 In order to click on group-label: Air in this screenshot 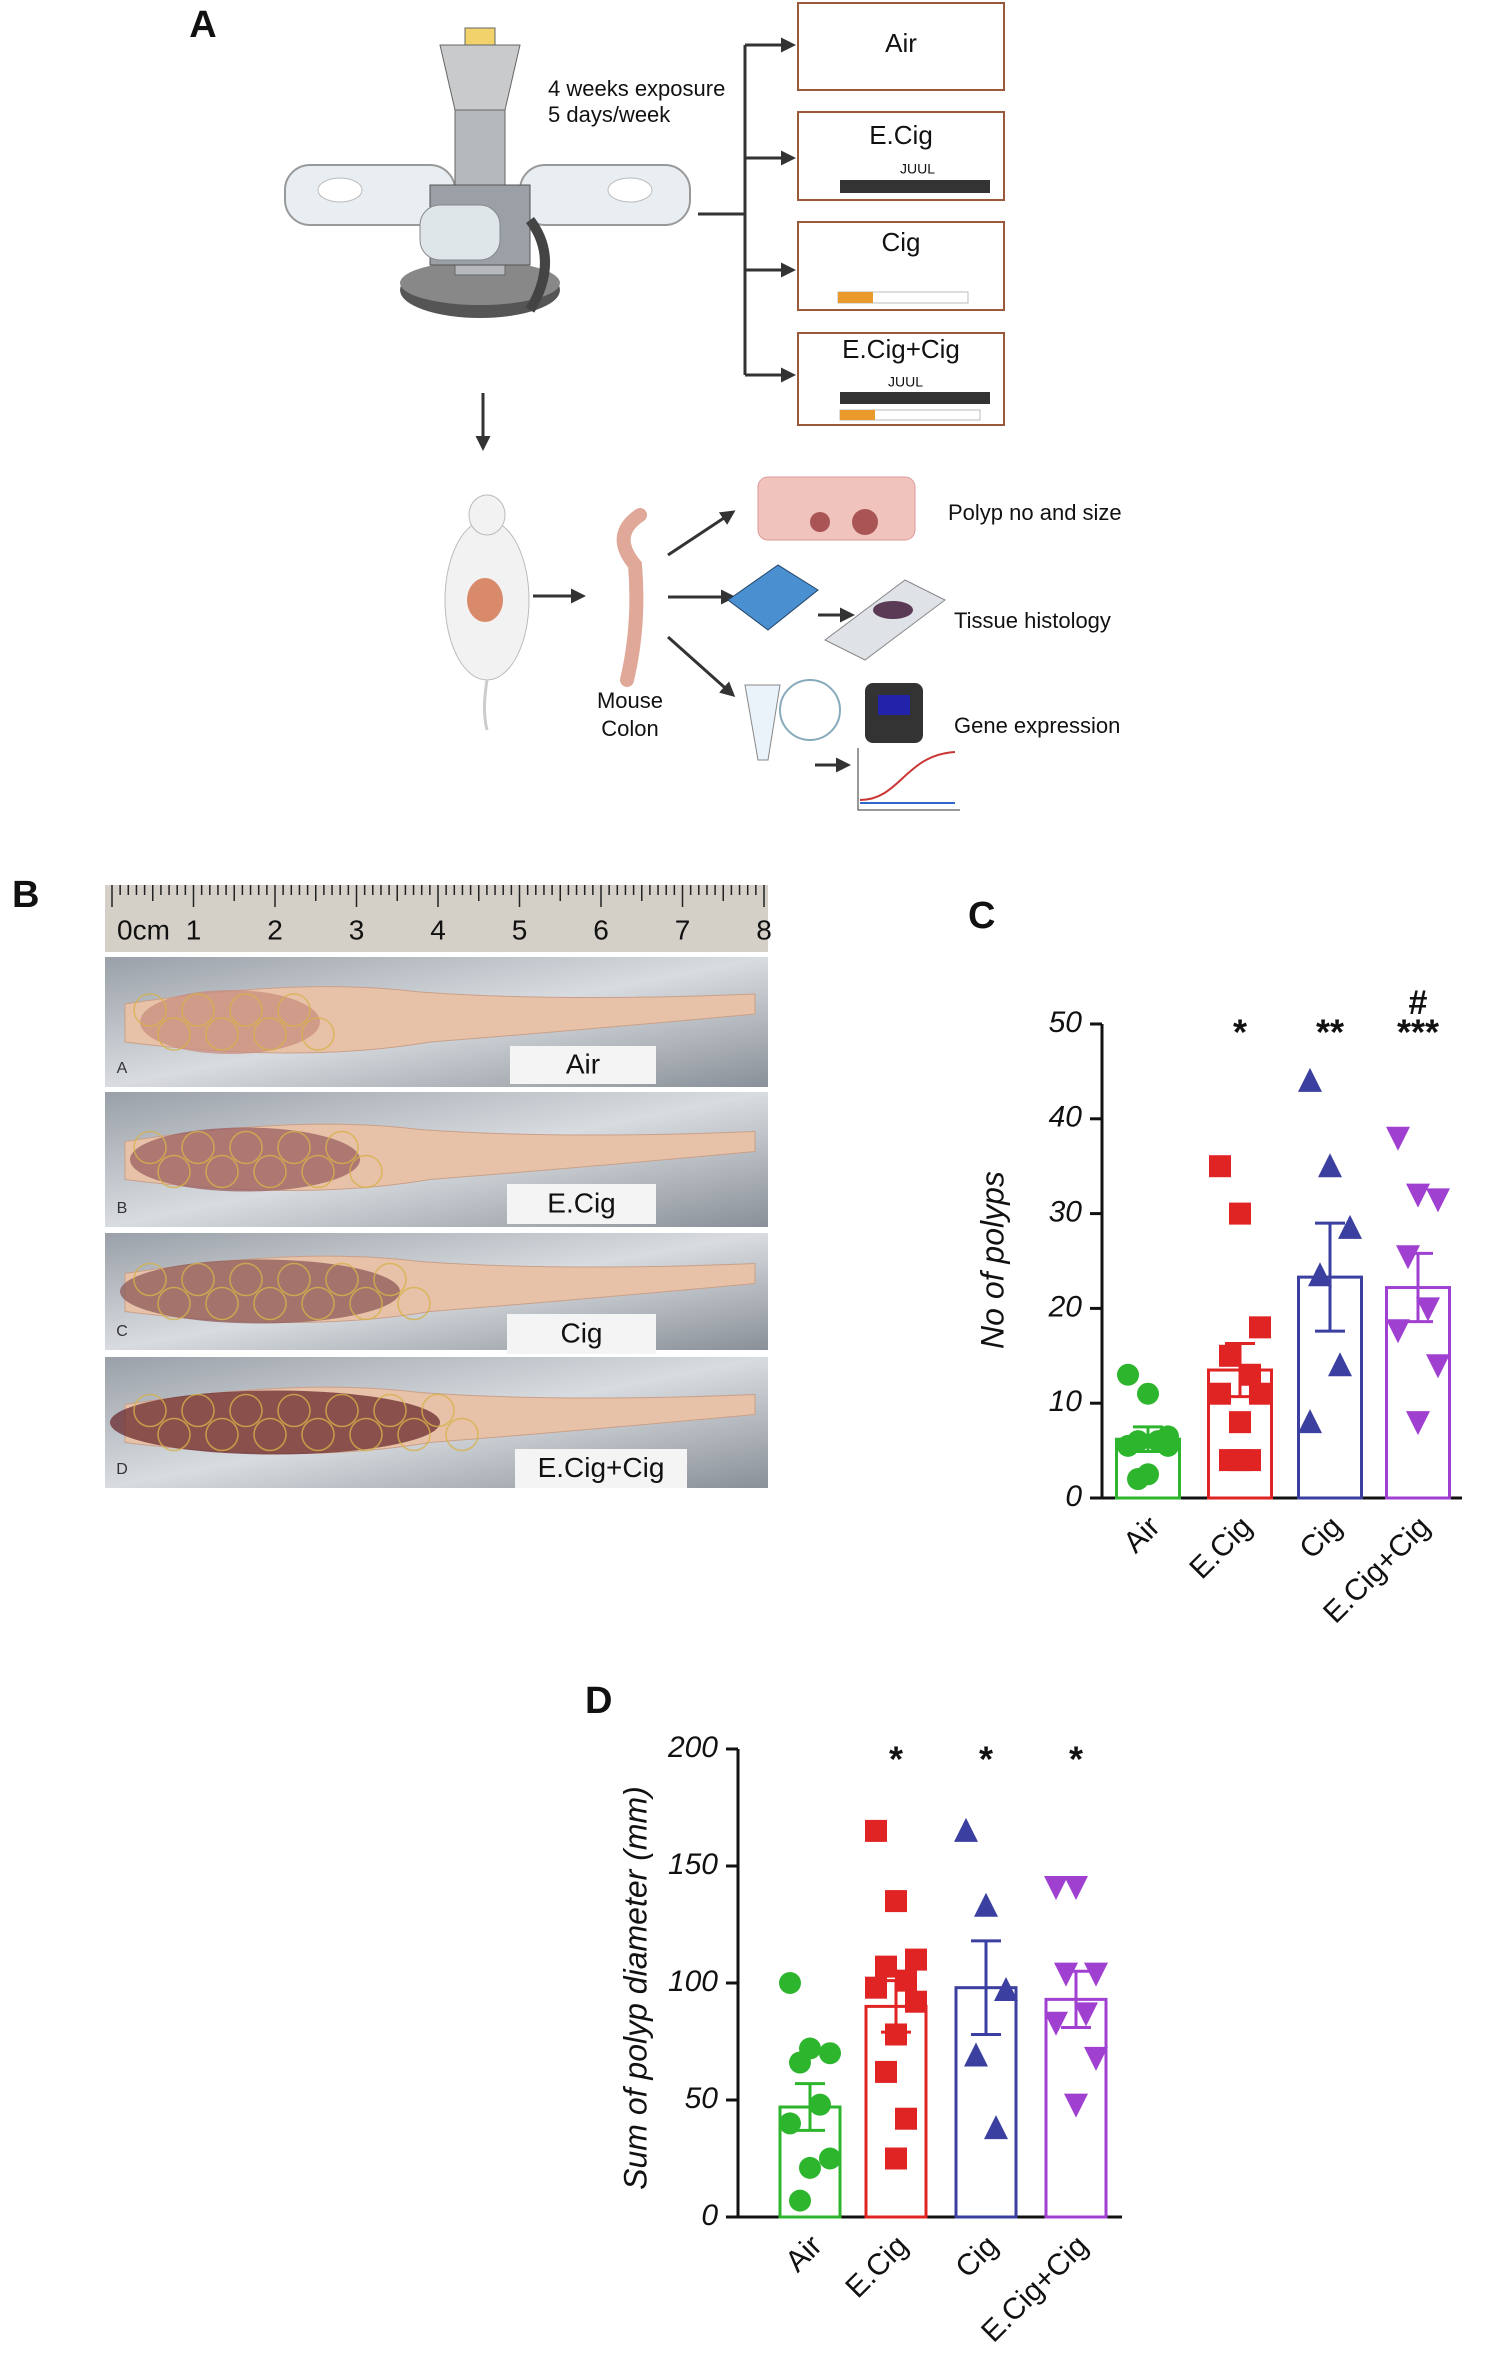, I will do `click(901, 43)`.